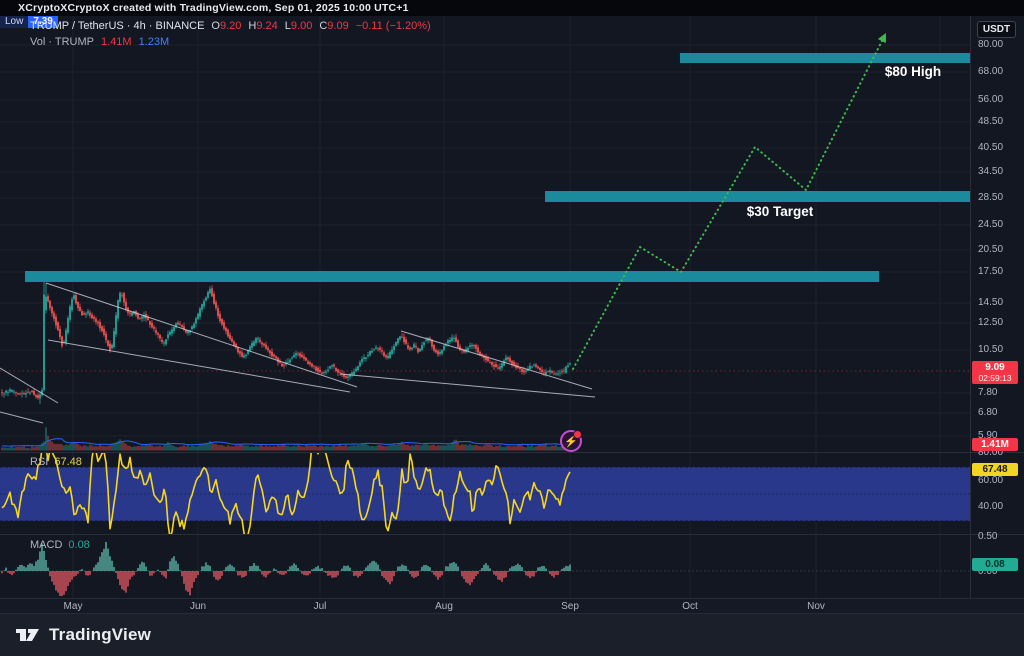  Describe the element at coordinates (995, 367) in the screenshot. I see `last-price-value: 9.09` at that location.